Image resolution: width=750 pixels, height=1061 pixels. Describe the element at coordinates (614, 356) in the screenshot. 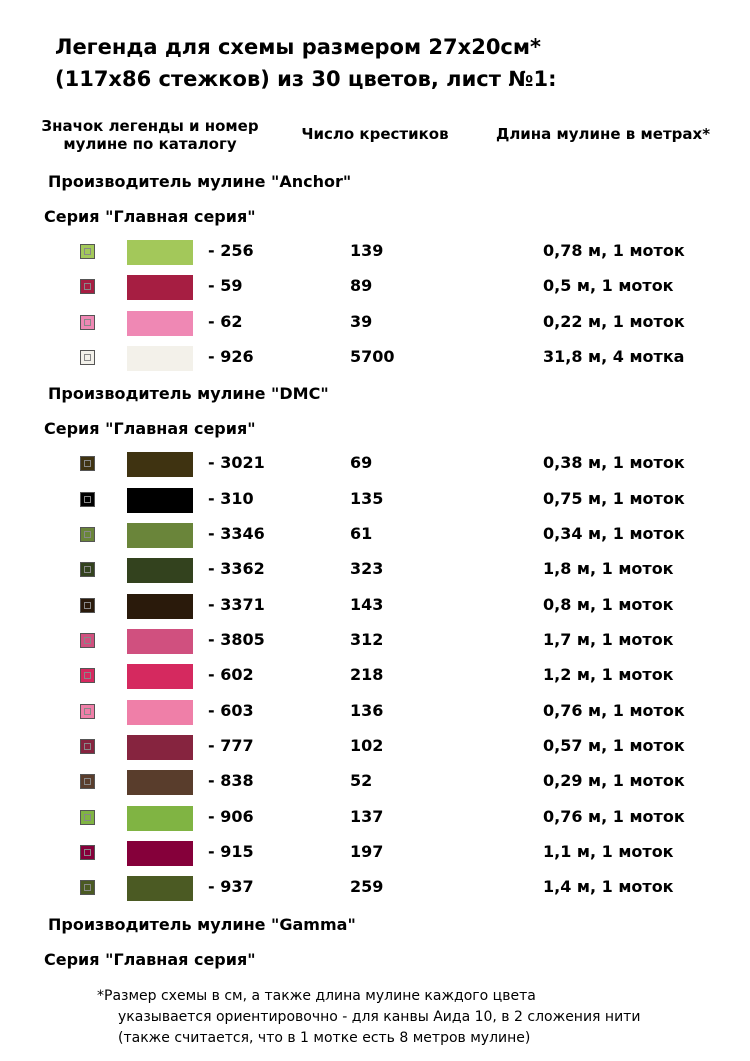

I see `floss-length: 31,8 м, 4 мотка` at that location.